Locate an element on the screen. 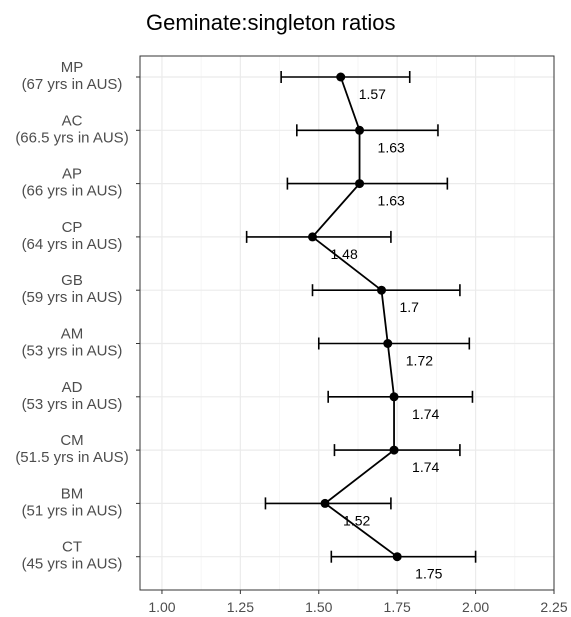 This screenshot has width=571, height=617. x-tick-label: 1.50 is located at coordinates (318, 607).